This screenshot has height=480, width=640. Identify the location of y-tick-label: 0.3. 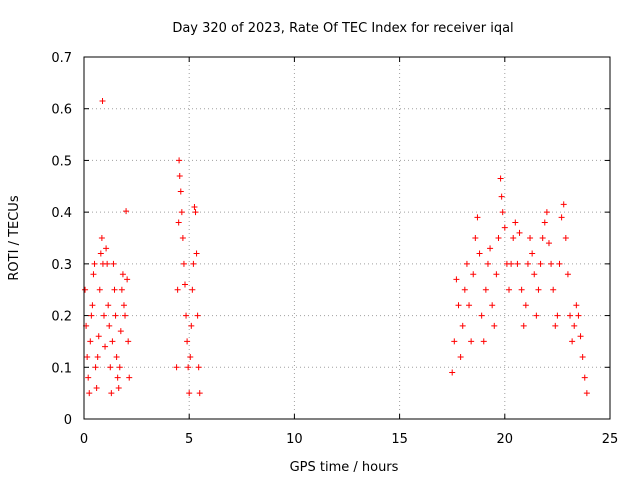
(61, 265).